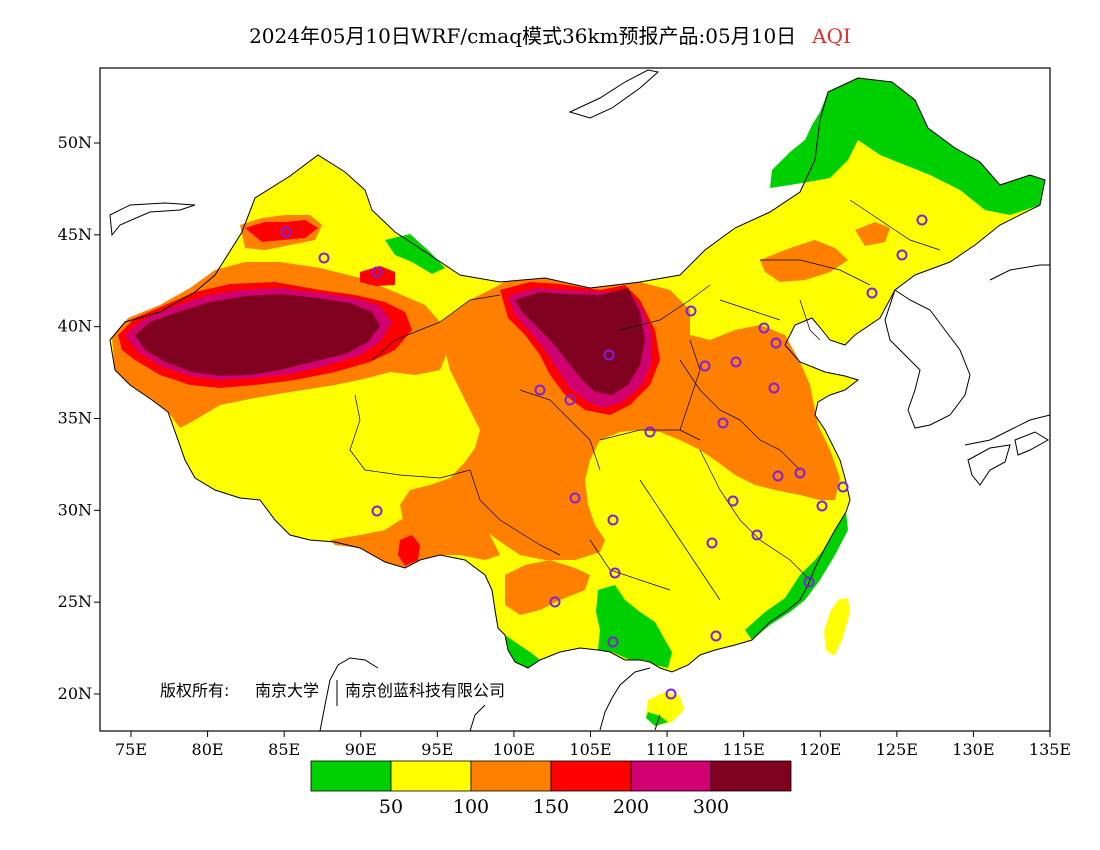  Describe the element at coordinates (820, 749) in the screenshot. I see `lon-tick-label: 120E` at that location.